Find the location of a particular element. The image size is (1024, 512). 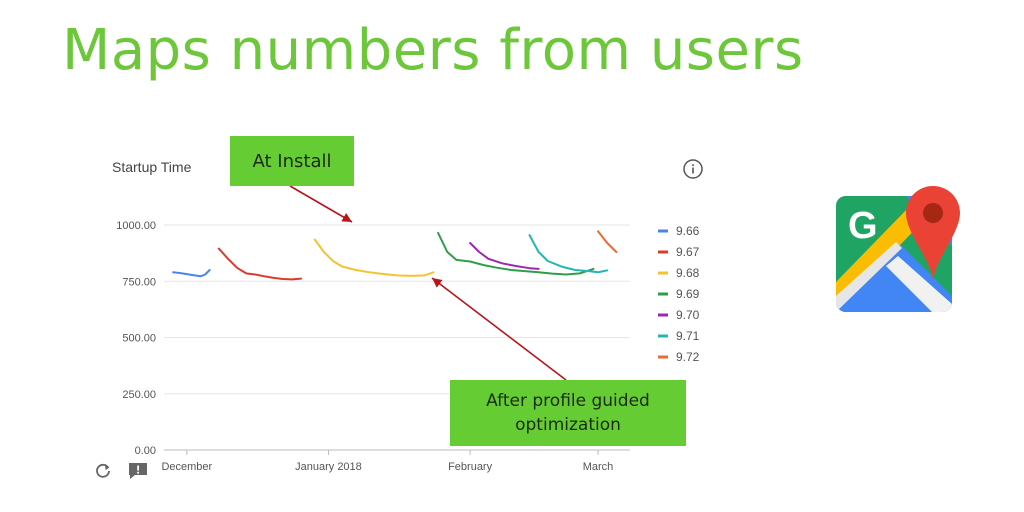

legend-label: 9.67 is located at coordinates (688, 252).